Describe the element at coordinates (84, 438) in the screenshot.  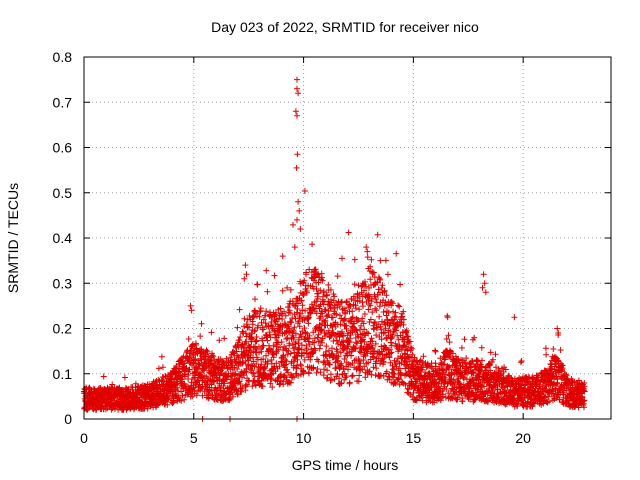
I see `x-tick-label: 0` at that location.